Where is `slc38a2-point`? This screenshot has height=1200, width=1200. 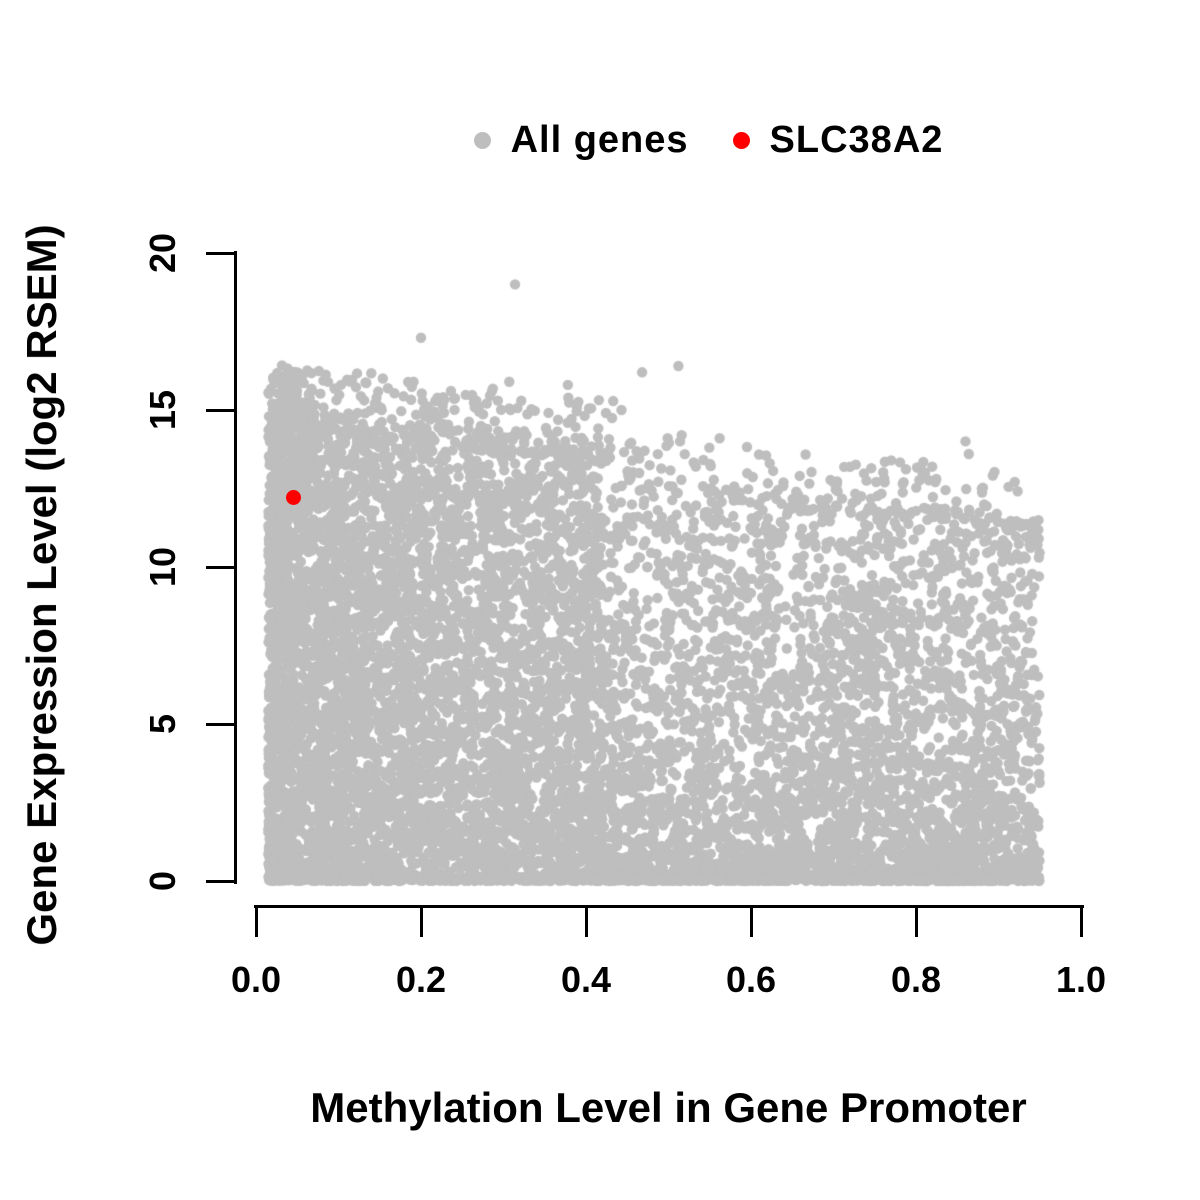 slc38a2-point is located at coordinates (294, 498).